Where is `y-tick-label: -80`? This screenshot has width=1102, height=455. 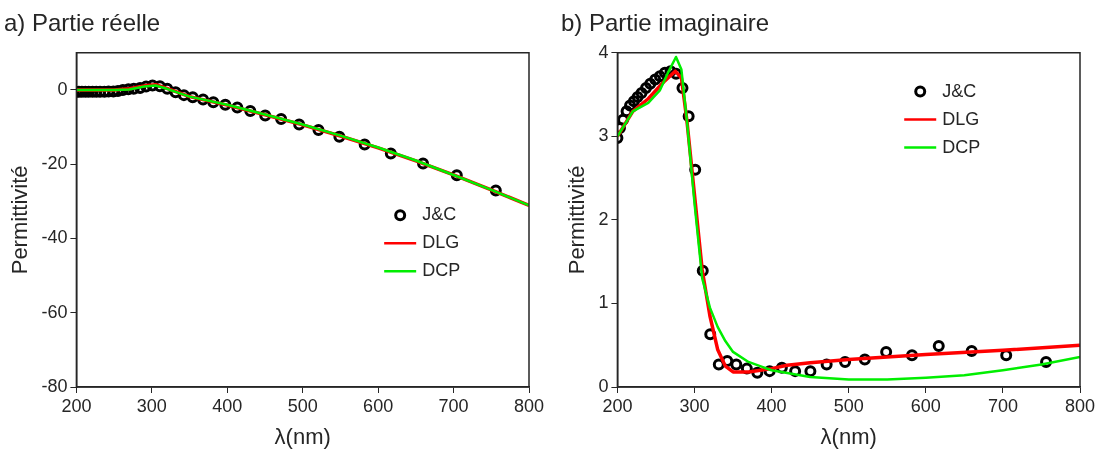 y-tick-label: -80 is located at coordinates (54, 385).